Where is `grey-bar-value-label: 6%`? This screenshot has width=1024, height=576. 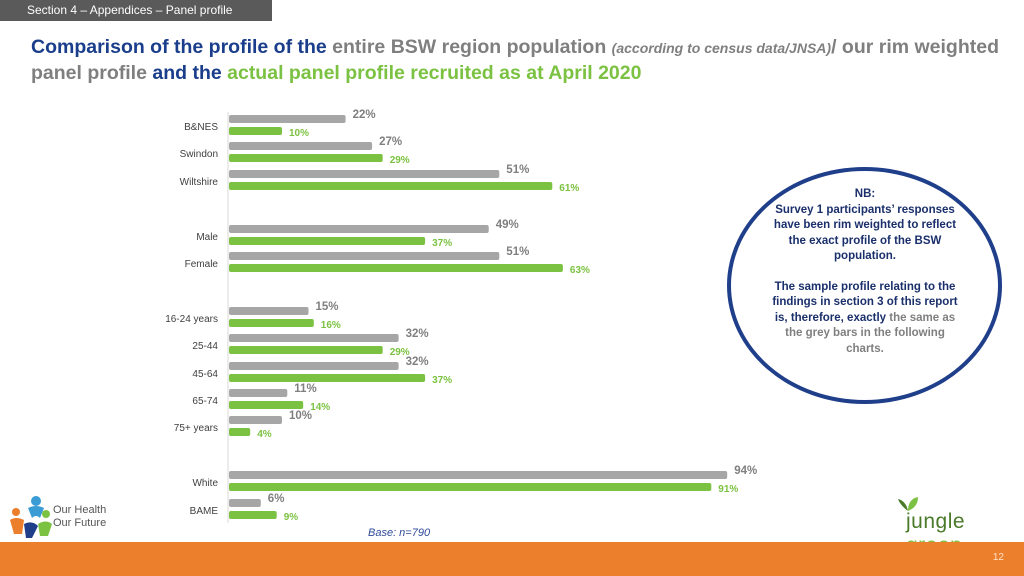
grey-bar-value-label: 6% is located at coordinates (276, 499).